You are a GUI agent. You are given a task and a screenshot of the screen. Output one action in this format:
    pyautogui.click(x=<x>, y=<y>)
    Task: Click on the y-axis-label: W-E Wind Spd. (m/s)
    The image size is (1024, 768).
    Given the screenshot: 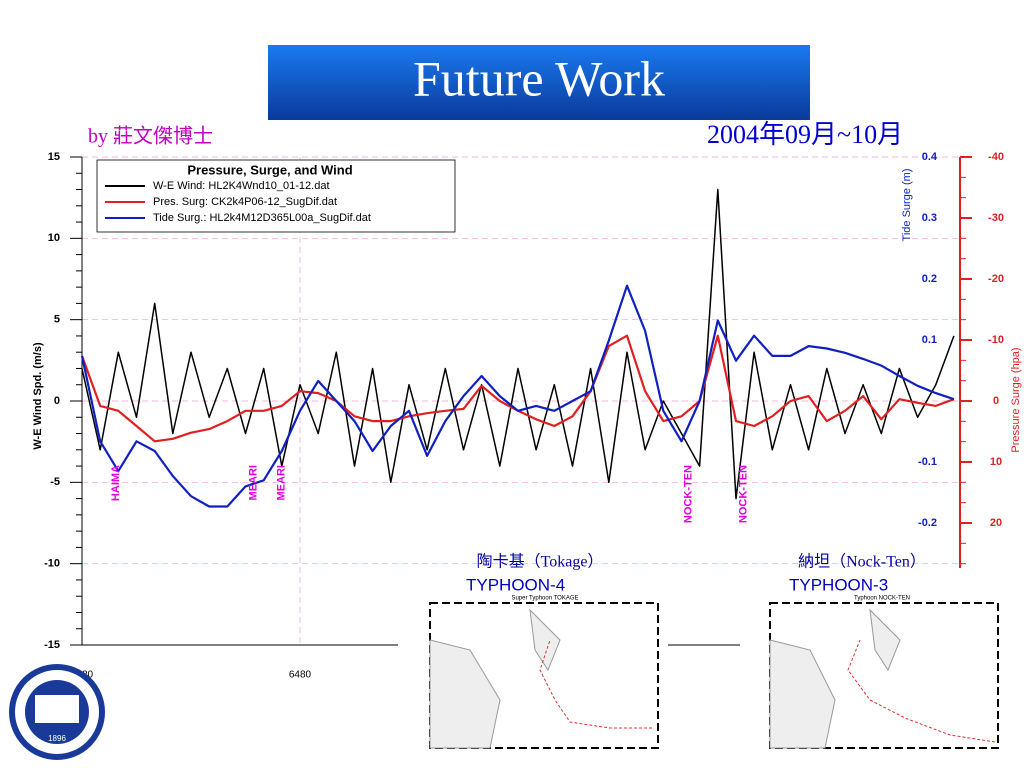 What is the action you would take?
    pyautogui.click(x=38, y=396)
    